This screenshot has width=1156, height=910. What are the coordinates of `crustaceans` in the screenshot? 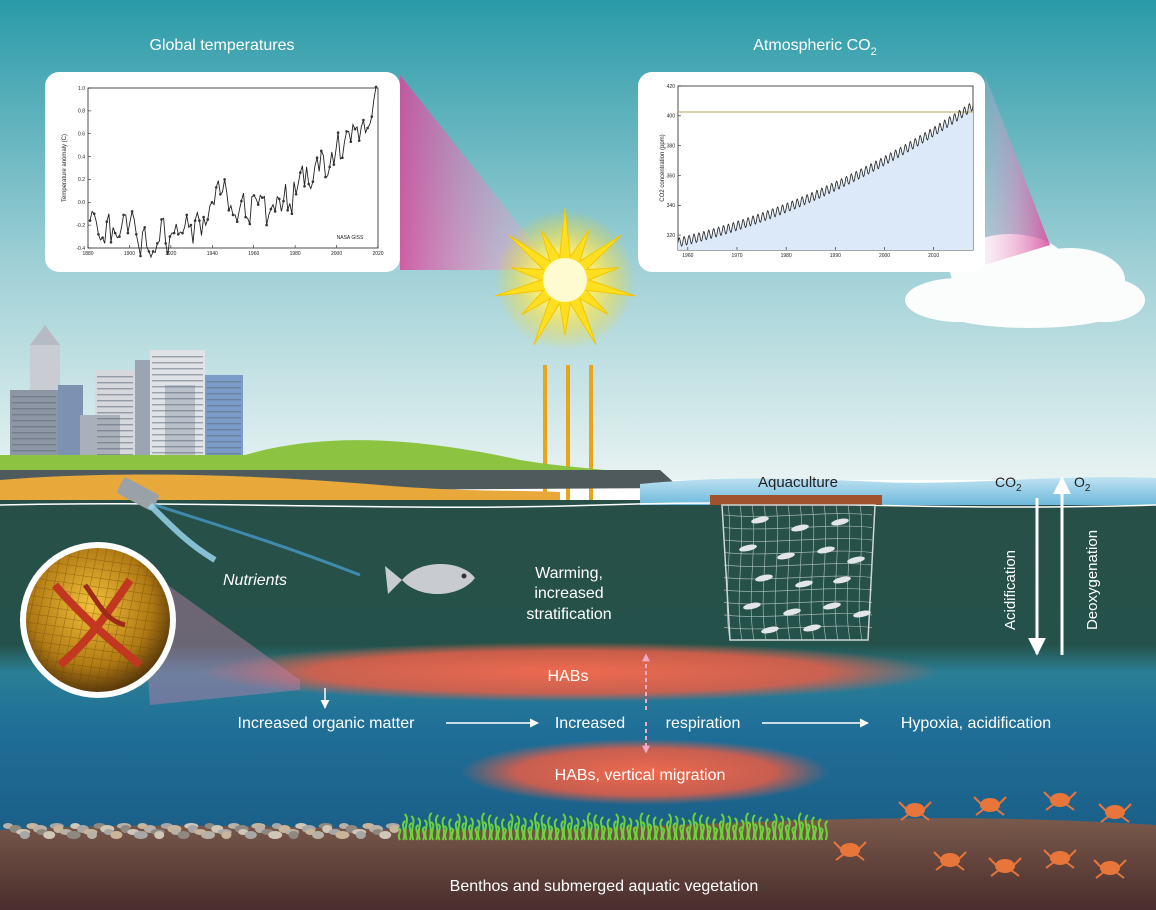 It's located at (982, 835).